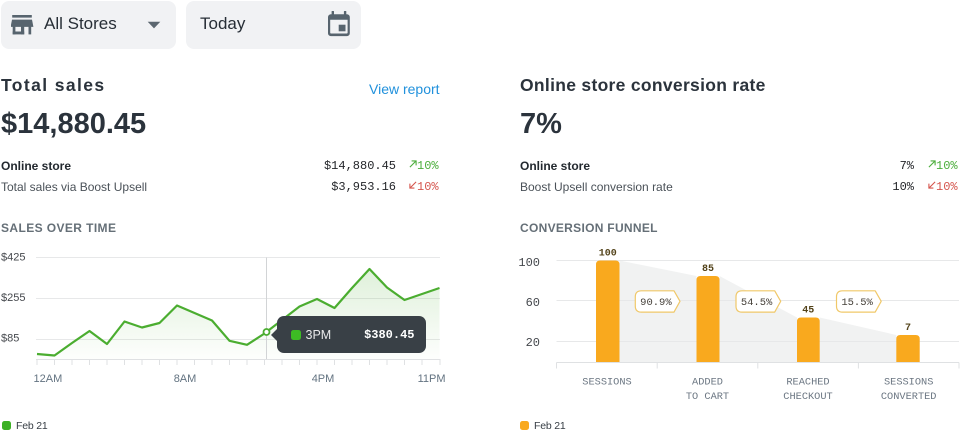  Describe the element at coordinates (533, 343) in the screenshot. I see `svg-text: 20` at that location.